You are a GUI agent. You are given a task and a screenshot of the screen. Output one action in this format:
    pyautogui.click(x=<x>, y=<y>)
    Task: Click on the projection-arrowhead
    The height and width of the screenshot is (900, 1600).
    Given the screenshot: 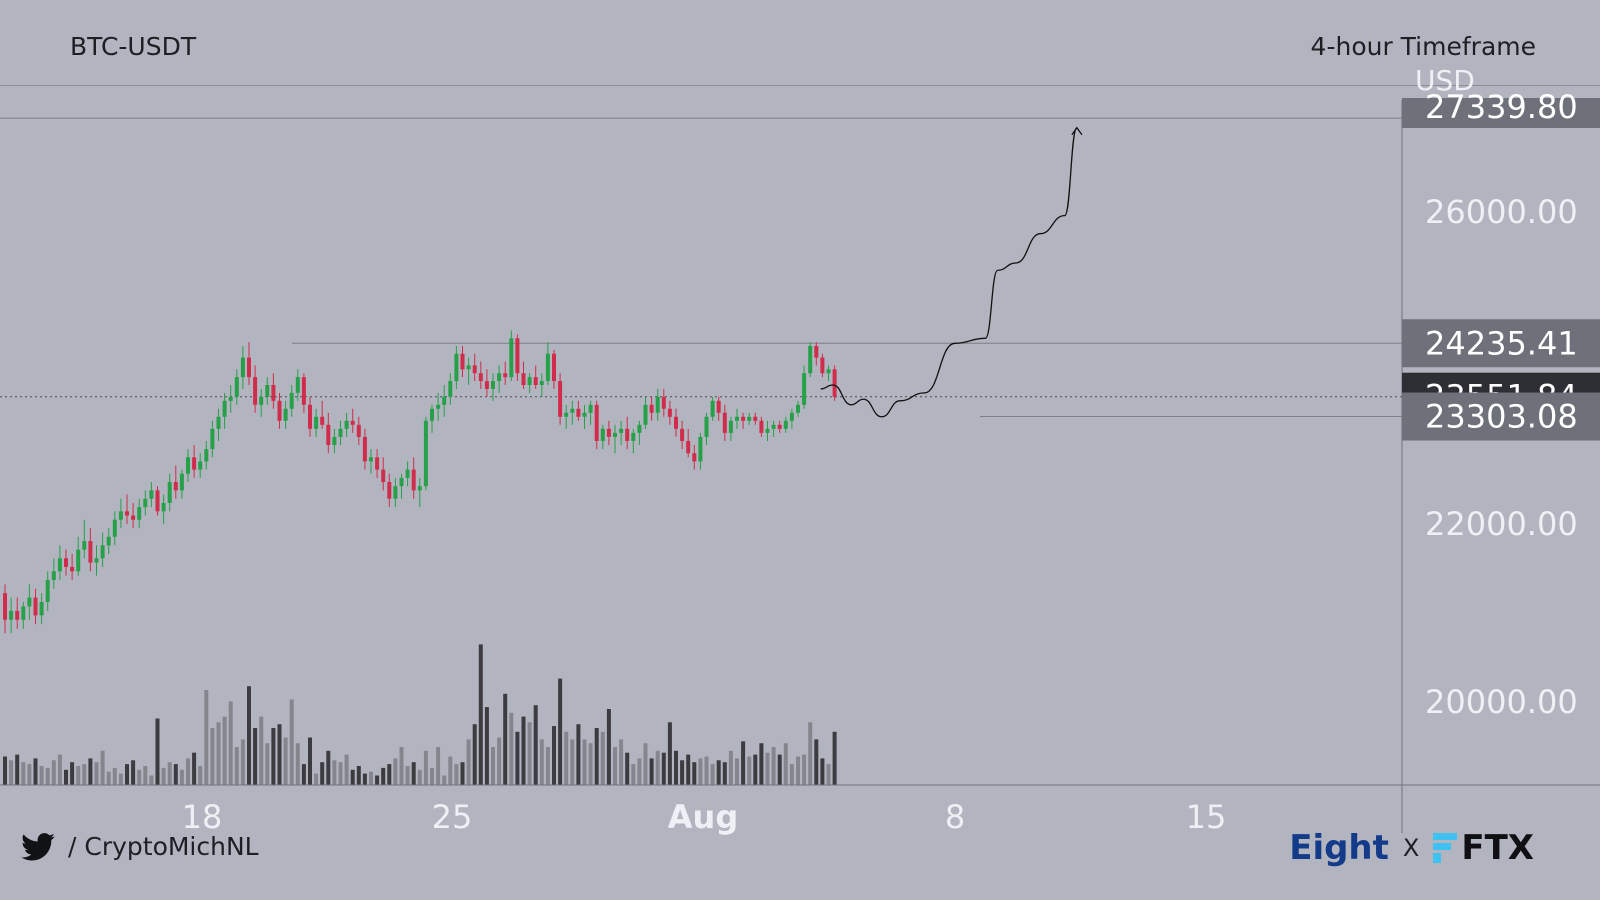 What is the action you would take?
    pyautogui.click(x=1077, y=131)
    